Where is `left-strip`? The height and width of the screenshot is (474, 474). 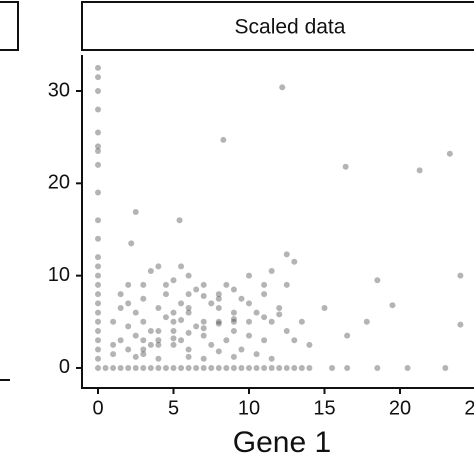 left-strip is located at coordinates (9, 26).